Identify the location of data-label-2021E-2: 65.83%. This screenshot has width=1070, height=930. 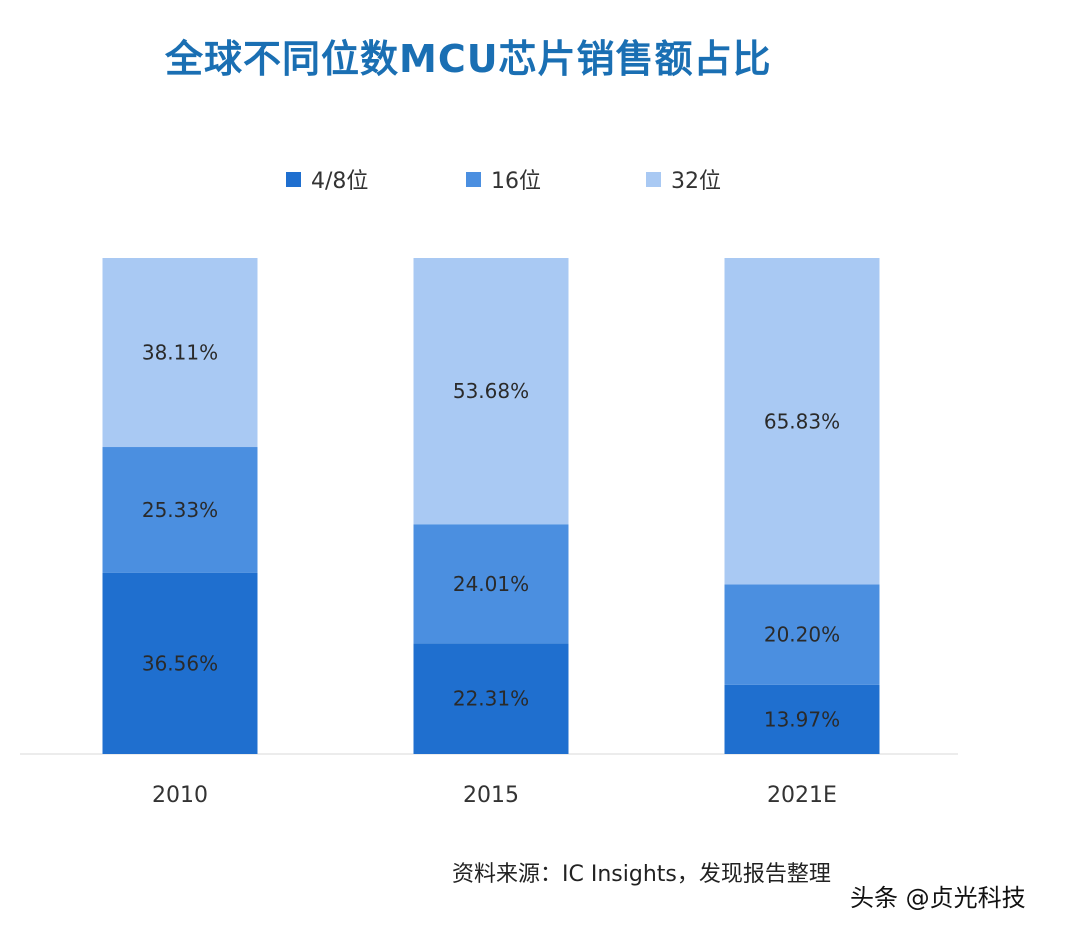
(802, 421).